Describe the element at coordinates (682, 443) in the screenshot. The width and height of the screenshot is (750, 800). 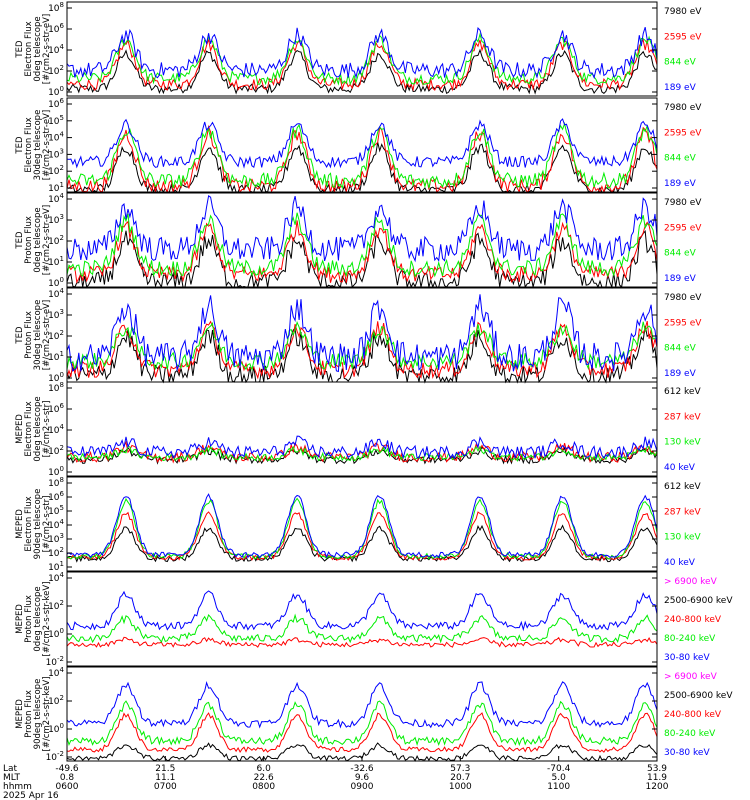
I see `legend-entry: 130 keV` at that location.